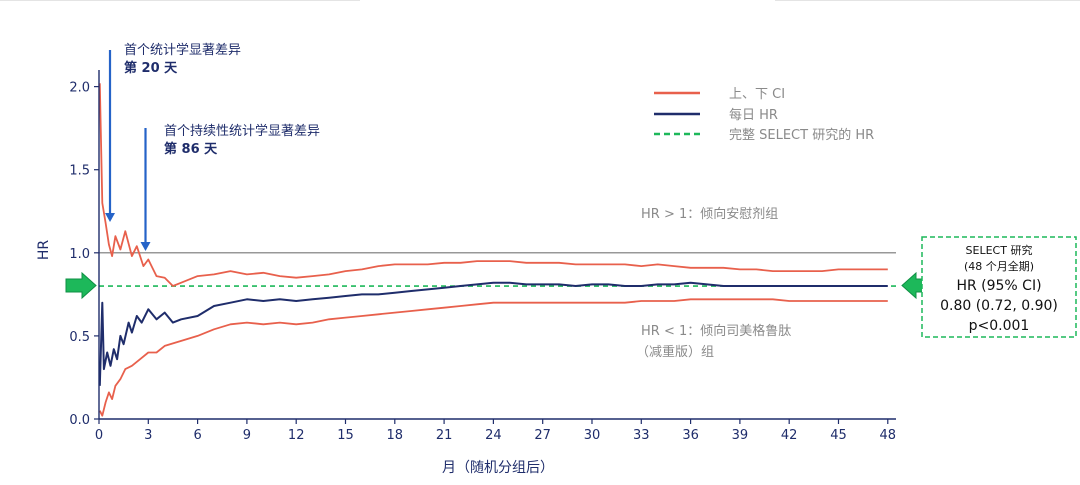 This screenshot has height=485, width=1080. What do you see at coordinates (99, 435) in the screenshot?
I see `x-tick-label: 0` at bounding box center [99, 435].